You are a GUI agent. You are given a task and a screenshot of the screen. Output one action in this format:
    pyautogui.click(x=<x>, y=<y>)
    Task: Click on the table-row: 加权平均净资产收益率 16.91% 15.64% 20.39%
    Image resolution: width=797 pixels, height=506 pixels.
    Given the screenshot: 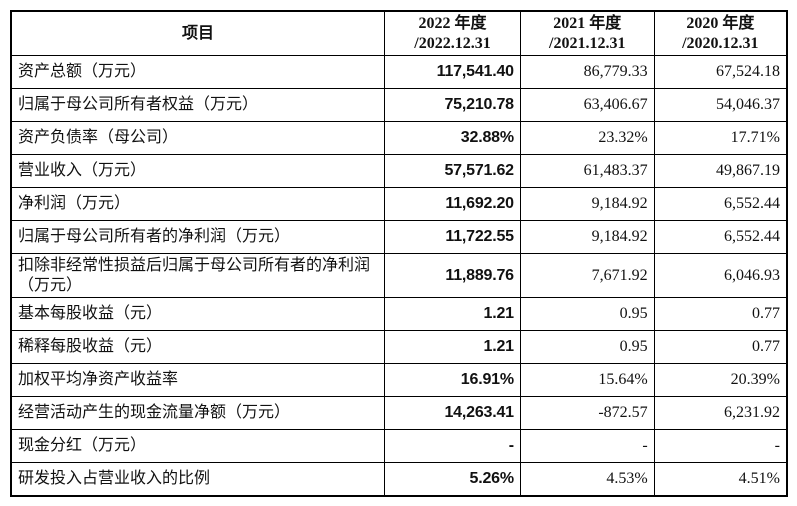 What is the action you would take?
    pyautogui.click(x=399, y=380)
    